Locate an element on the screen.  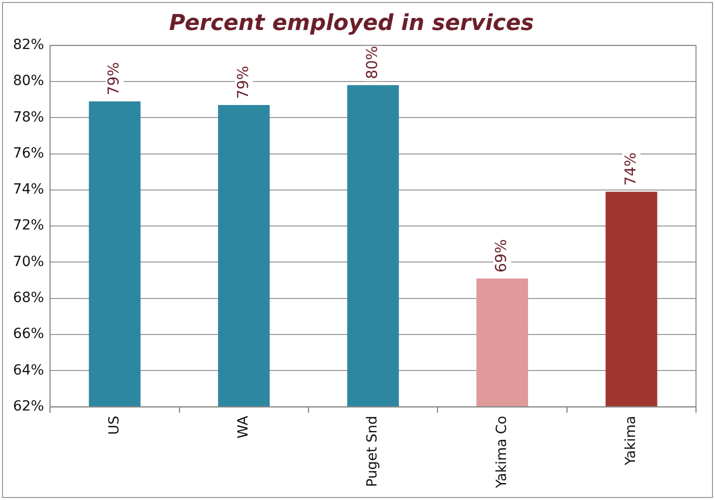
y-tick-label: 68% is located at coordinates (28, 298).